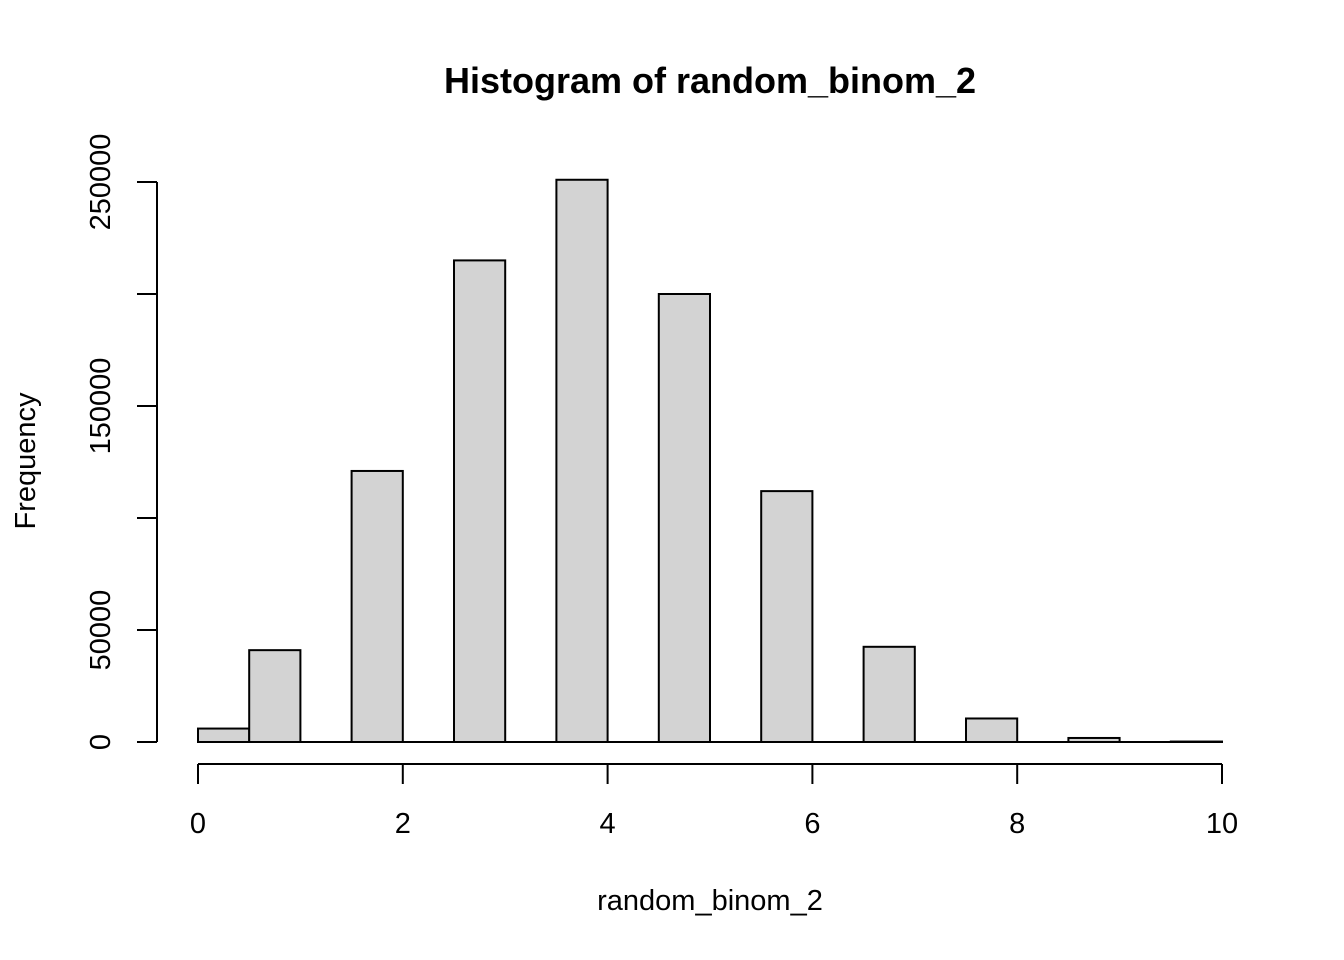 The image size is (1344, 960). Describe the element at coordinates (101, 742) in the screenshot. I see `y-tick-label: 0` at that location.